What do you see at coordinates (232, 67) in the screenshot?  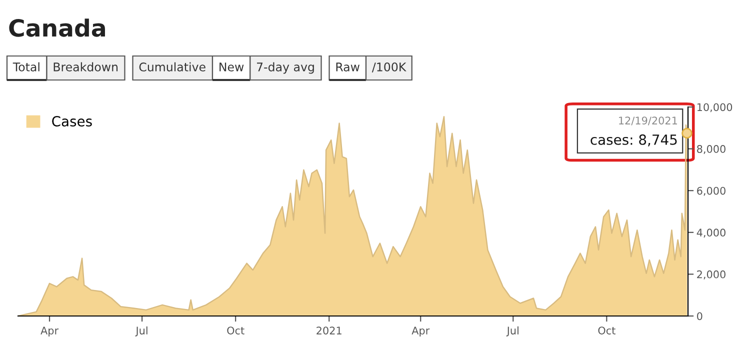 I see `text: New` at bounding box center [232, 67].